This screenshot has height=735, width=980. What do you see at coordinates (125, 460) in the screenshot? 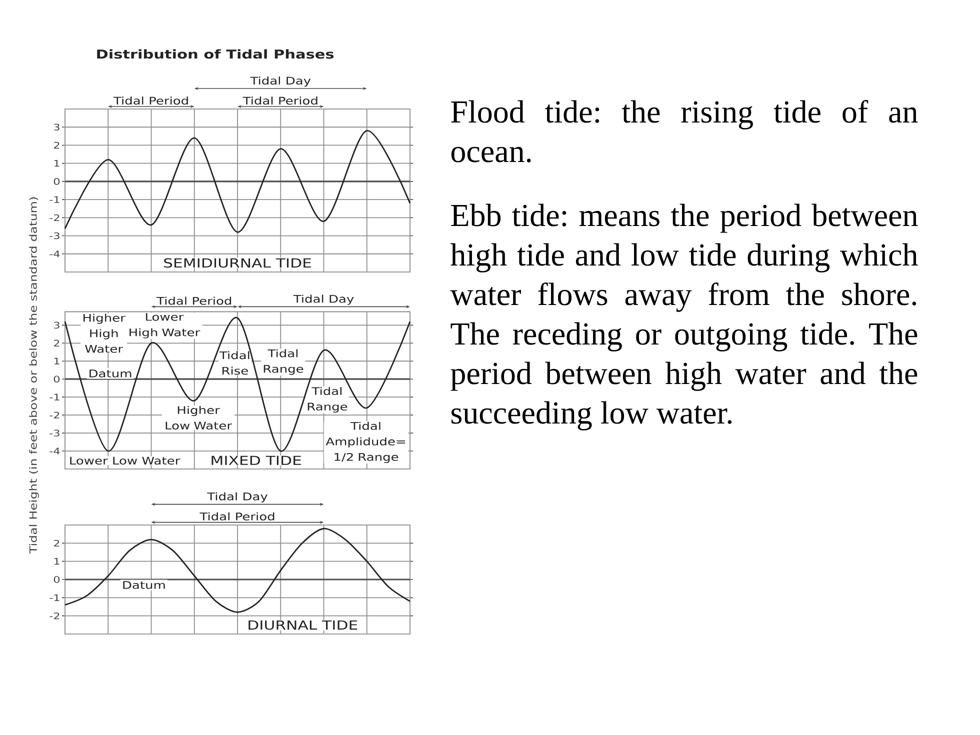
I see `annotation: Lower Low Water` at bounding box center [125, 460].